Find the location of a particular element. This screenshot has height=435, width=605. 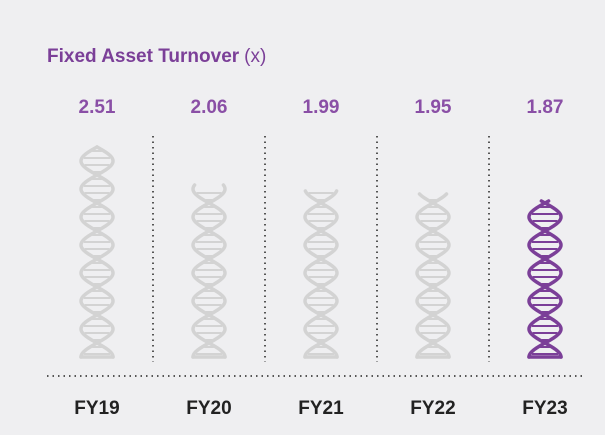

value-label: 2.51 is located at coordinates (97, 107).